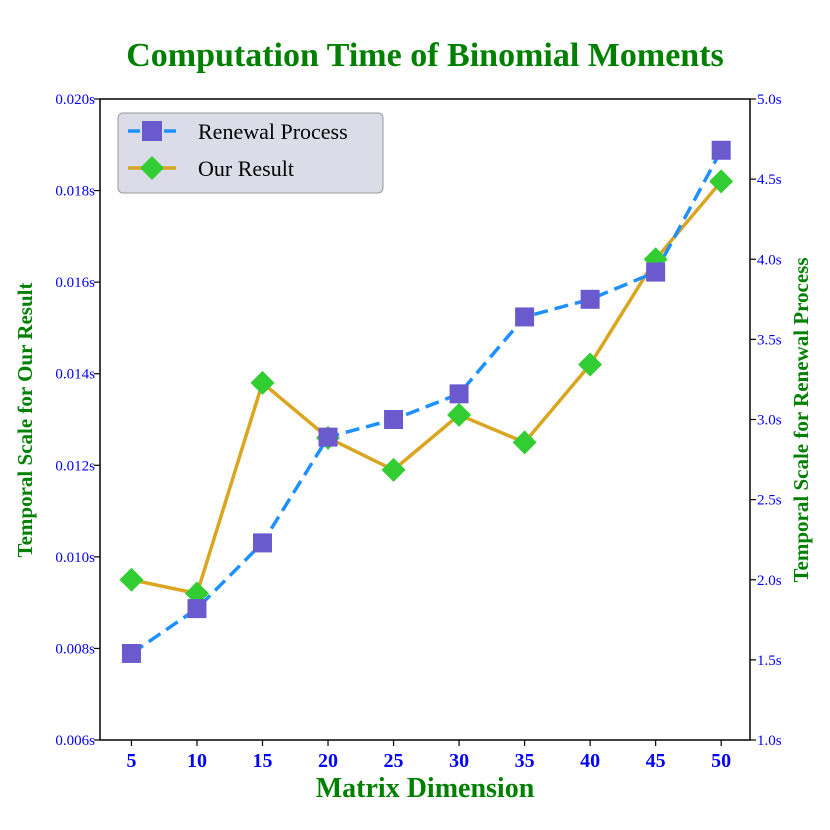  Describe the element at coordinates (246, 168) in the screenshot. I see `legend-ourresult-label: Our Result` at that location.